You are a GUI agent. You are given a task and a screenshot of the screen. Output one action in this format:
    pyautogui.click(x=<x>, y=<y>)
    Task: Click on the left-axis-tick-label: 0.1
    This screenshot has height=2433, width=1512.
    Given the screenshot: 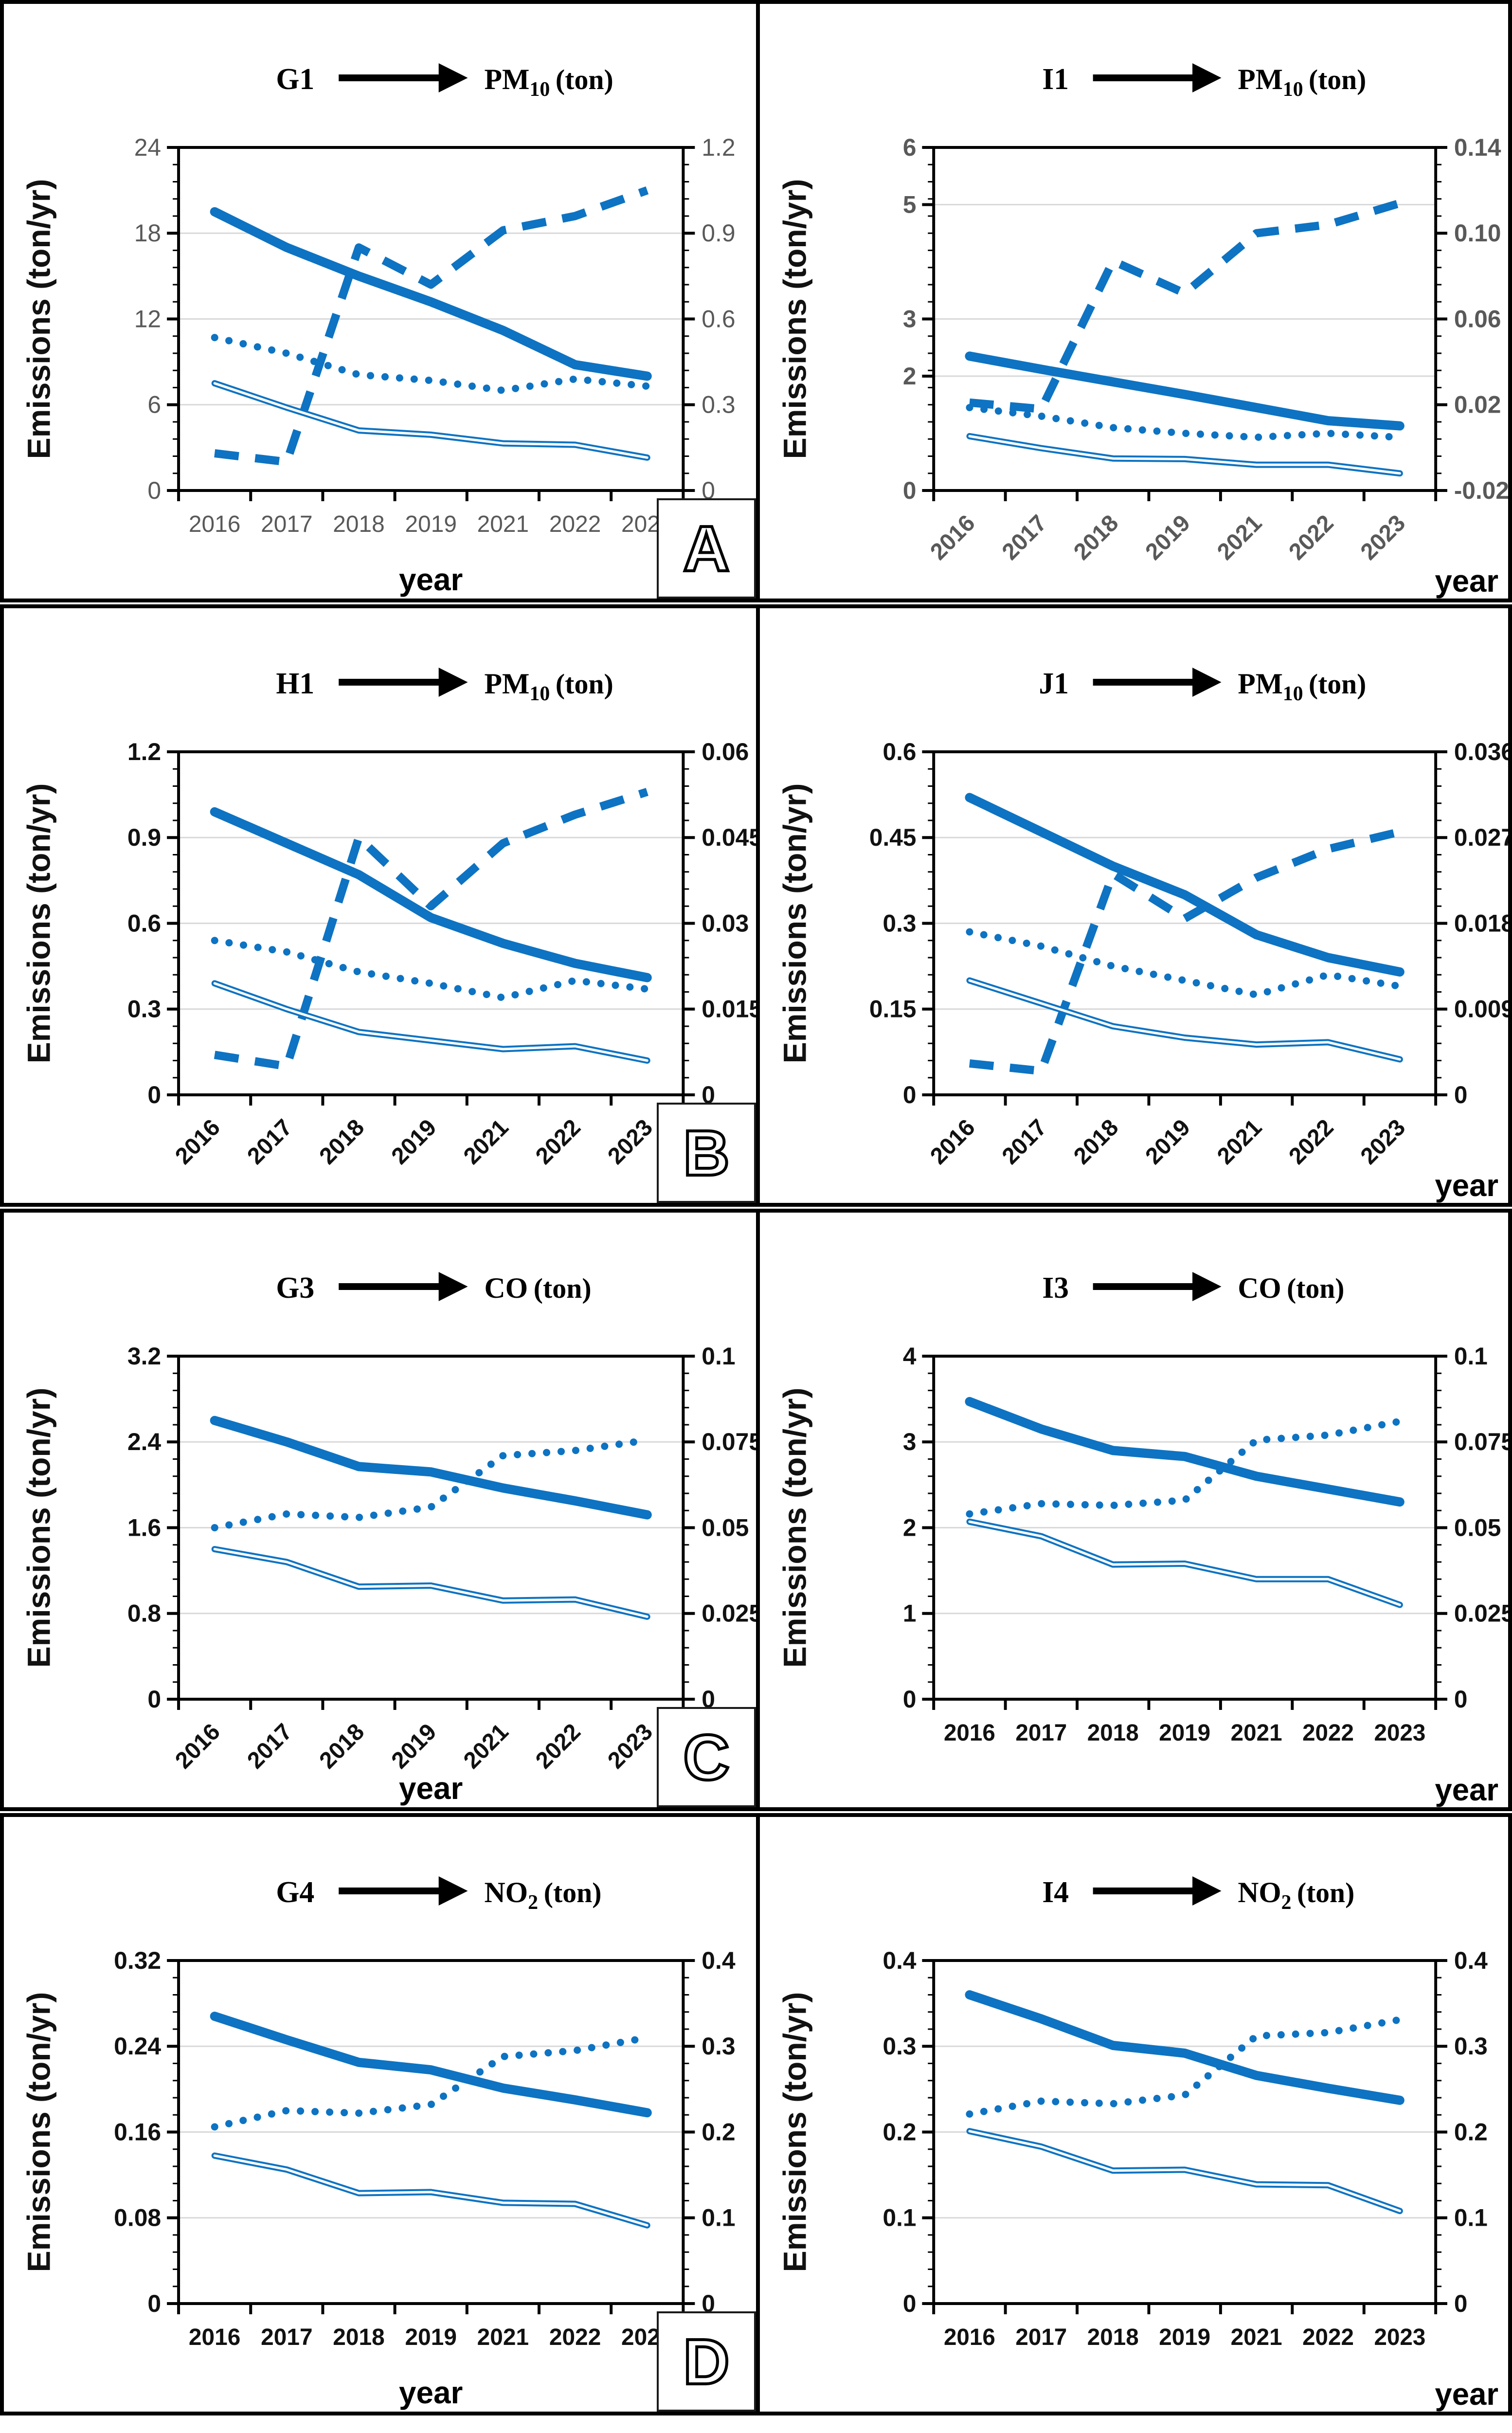 What is the action you would take?
    pyautogui.click(x=900, y=2218)
    